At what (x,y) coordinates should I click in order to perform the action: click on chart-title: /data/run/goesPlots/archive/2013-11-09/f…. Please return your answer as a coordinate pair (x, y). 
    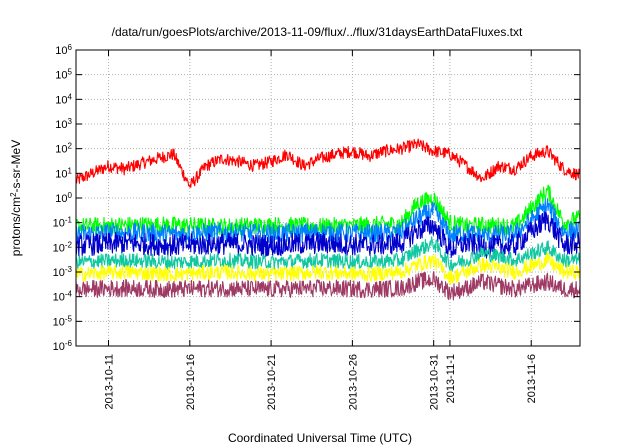
    Looking at the image, I should click on (317, 32).